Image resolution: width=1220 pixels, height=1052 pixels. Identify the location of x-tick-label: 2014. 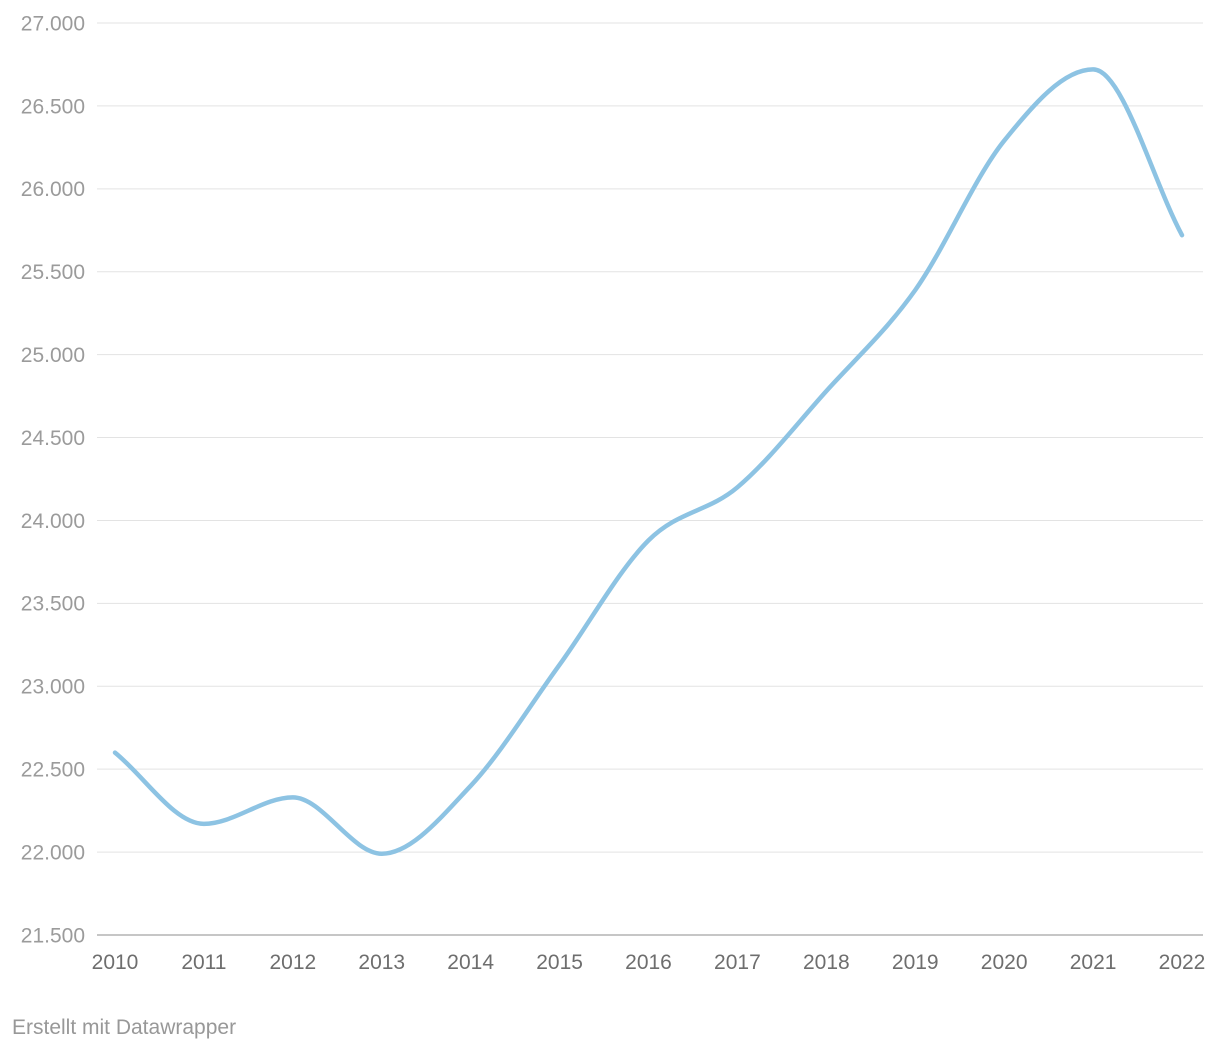
(470, 962).